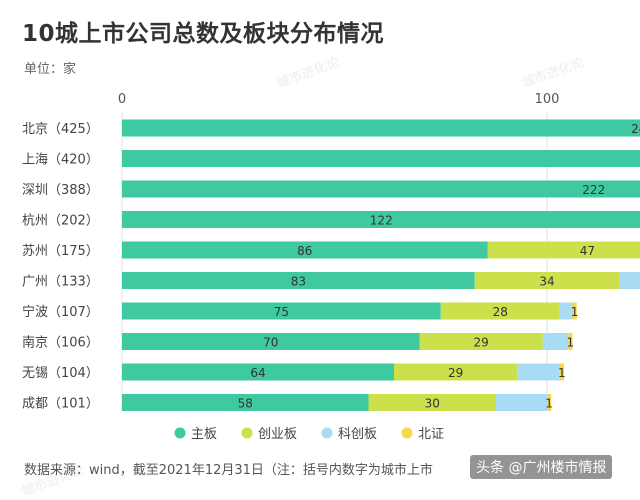 Image resolution: width=640 pixels, height=500 pixels. What do you see at coordinates (60, 129) in the screenshot?
I see `category-label: 北京（425）` at bounding box center [60, 129].